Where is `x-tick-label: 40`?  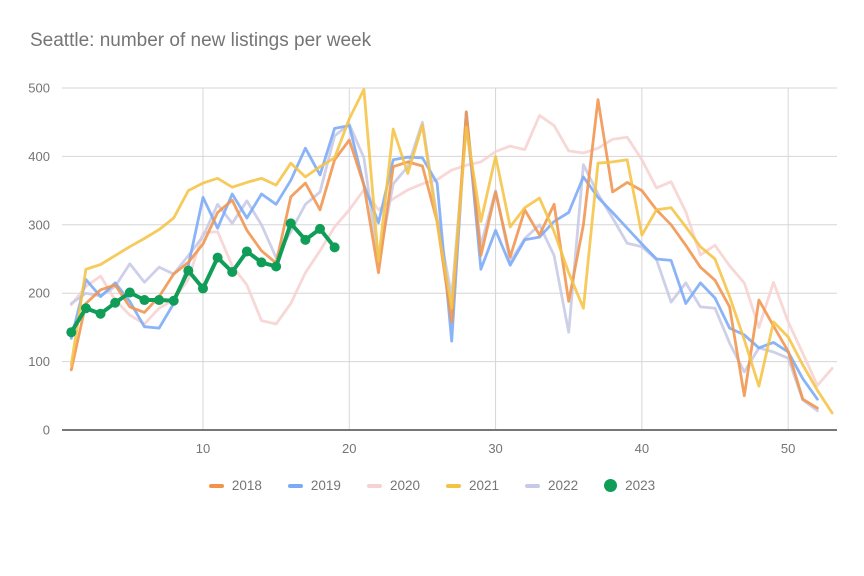
x-tick-label: 40 is located at coordinates (642, 448).